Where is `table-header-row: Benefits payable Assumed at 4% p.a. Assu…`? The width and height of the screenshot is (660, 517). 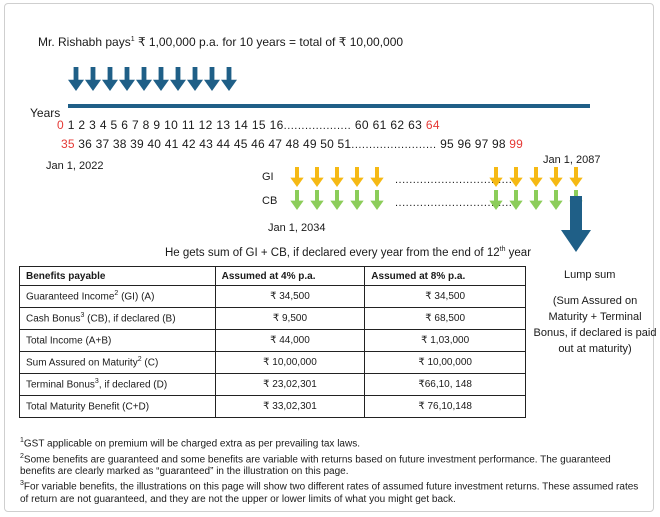
table-header-row: Benefits payable Assumed at 4% p.a. Assu… is located at coordinates (272, 276).